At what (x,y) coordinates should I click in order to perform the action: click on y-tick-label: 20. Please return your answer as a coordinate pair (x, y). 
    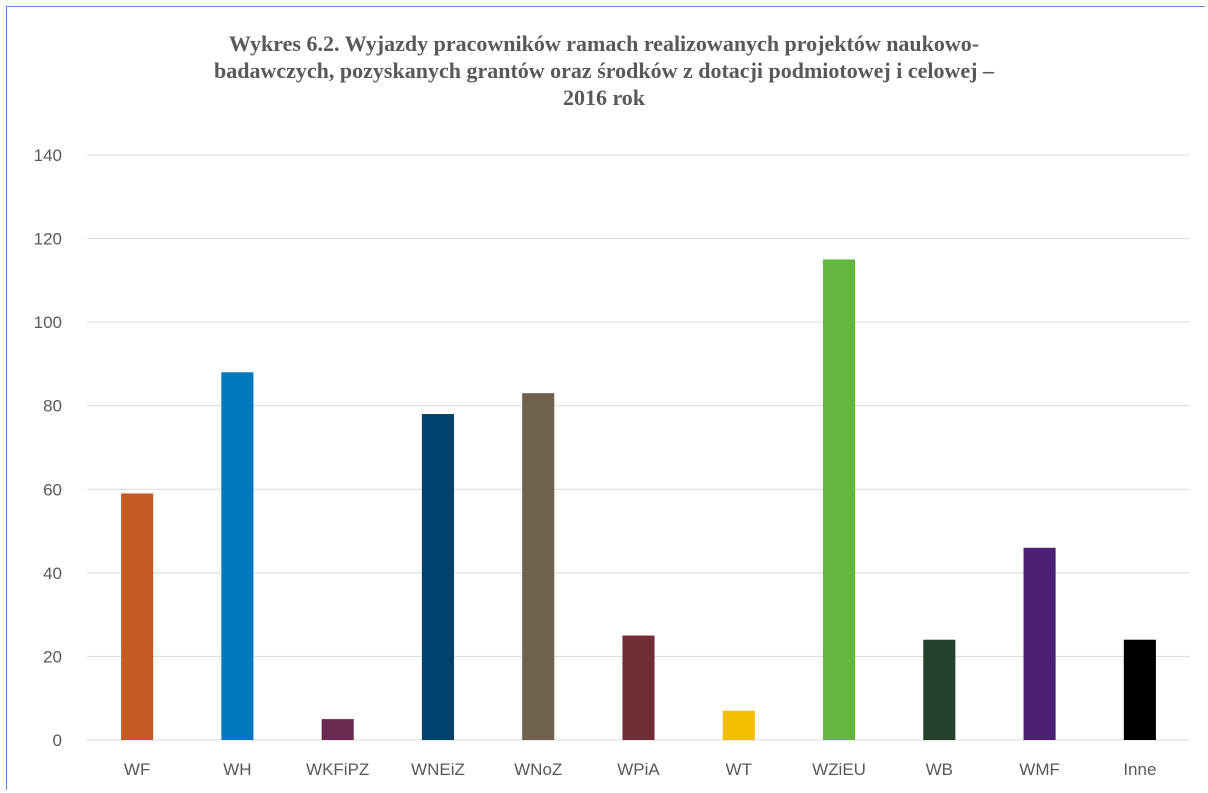
    Looking at the image, I should click on (52, 656).